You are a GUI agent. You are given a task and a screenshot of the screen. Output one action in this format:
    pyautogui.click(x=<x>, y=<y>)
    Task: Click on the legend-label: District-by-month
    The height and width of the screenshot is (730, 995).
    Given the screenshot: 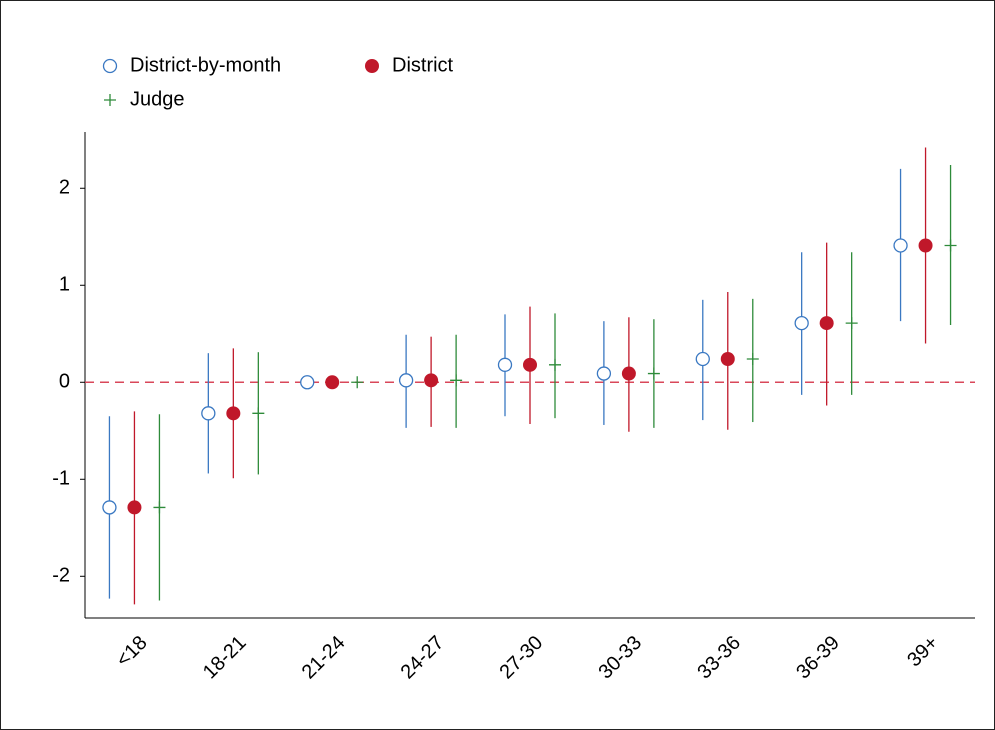 What is the action you would take?
    pyautogui.click(x=205, y=65)
    